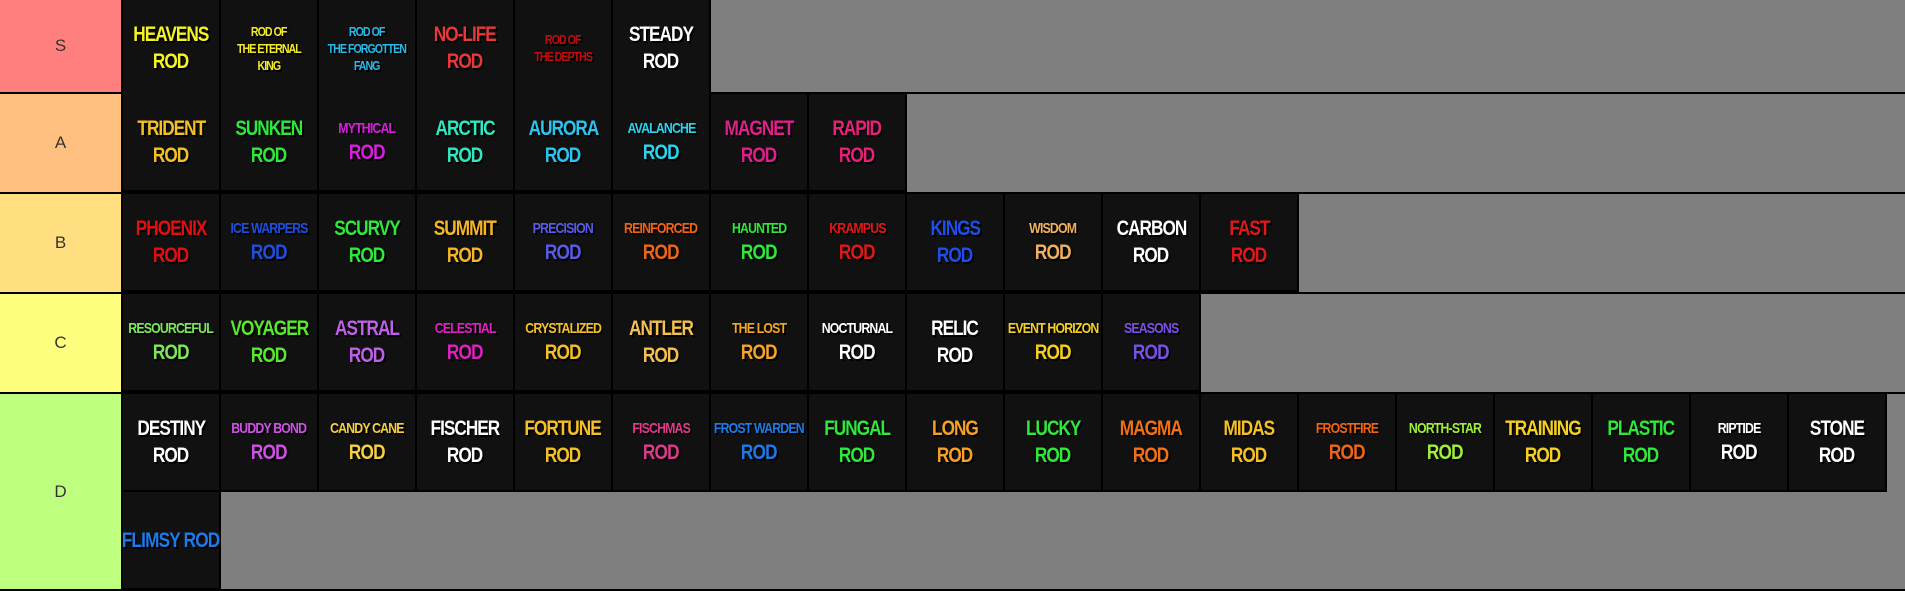 The width and height of the screenshot is (1905, 591). I want to click on rod-tile: NOCTURNAL ROD, so click(858, 343).